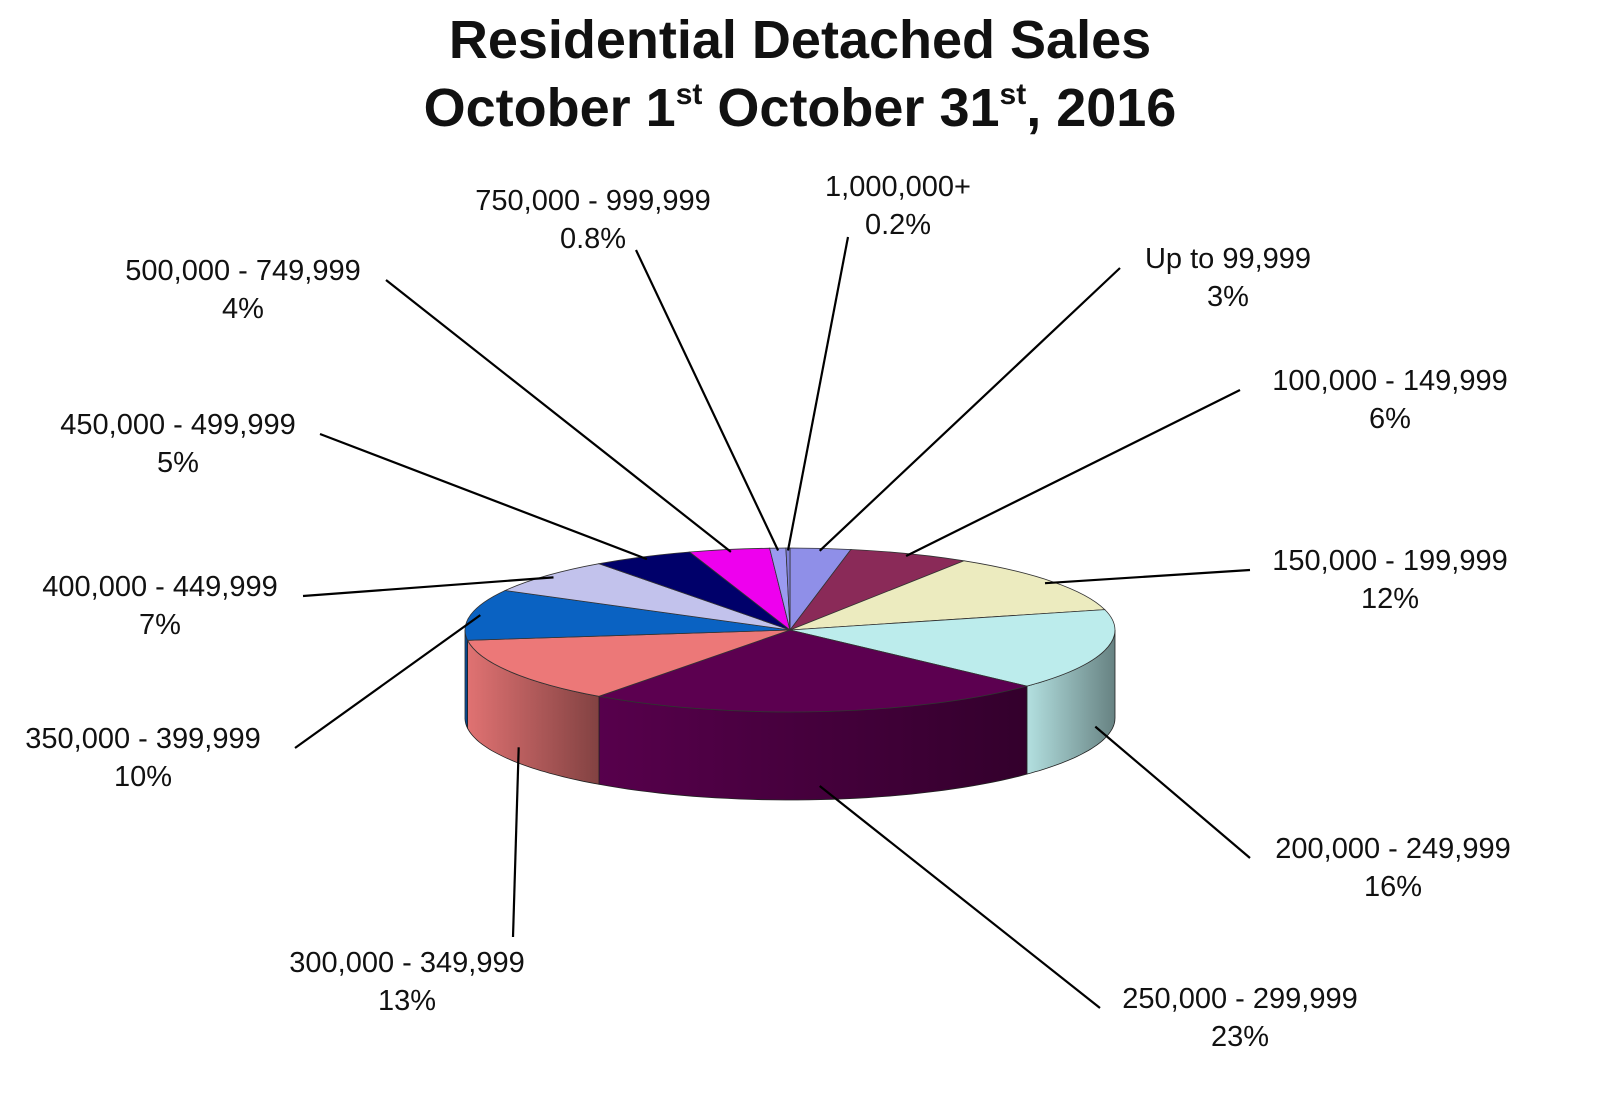 Image resolution: width=1600 pixels, height=1094 pixels. I want to click on slice-value-label: 13%, so click(407, 1001).